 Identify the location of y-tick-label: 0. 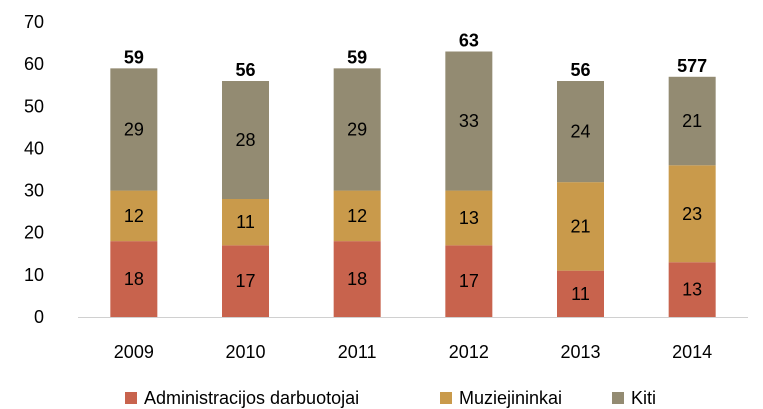
(39, 317).